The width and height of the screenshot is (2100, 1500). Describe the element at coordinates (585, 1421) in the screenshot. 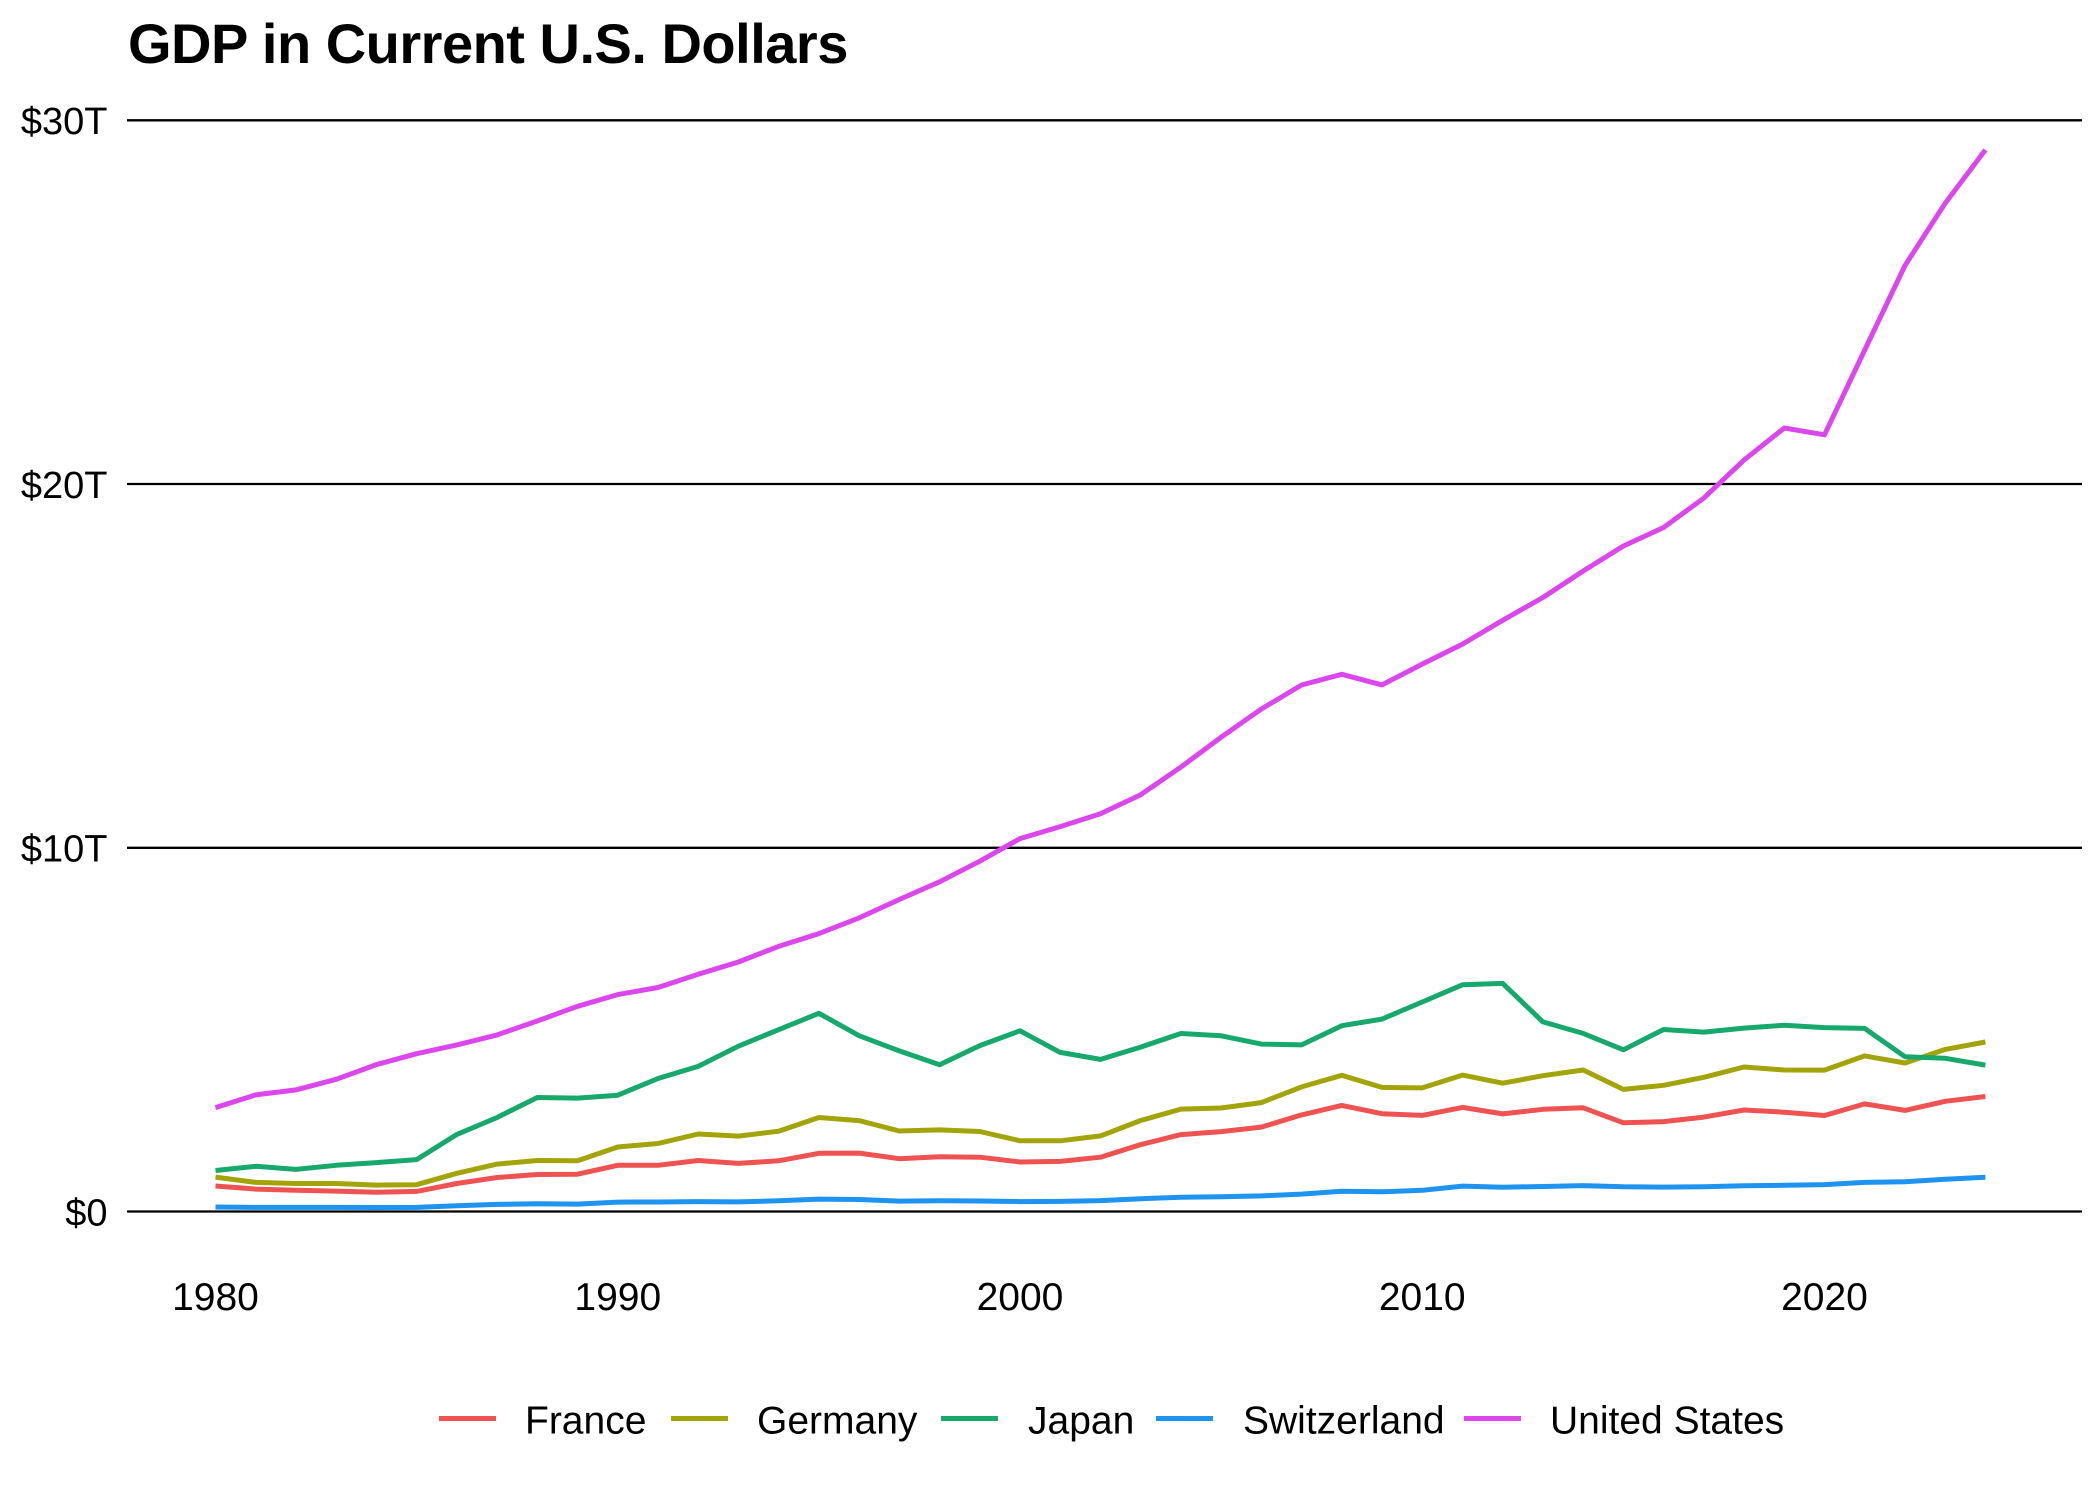

I see `svg-text: France` at that location.